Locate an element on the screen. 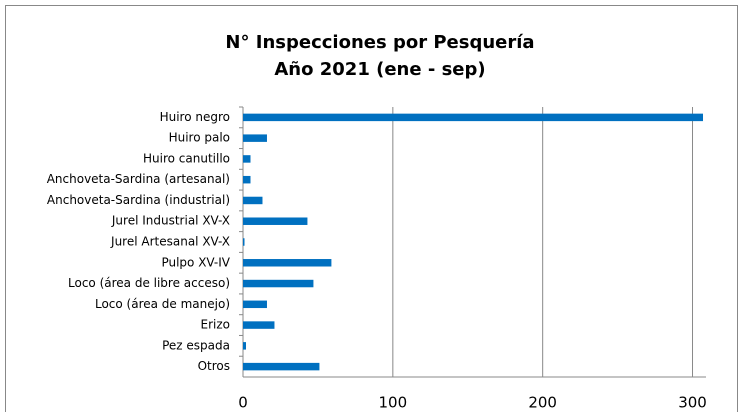  y-tick-label: Pez espada is located at coordinates (196, 345).